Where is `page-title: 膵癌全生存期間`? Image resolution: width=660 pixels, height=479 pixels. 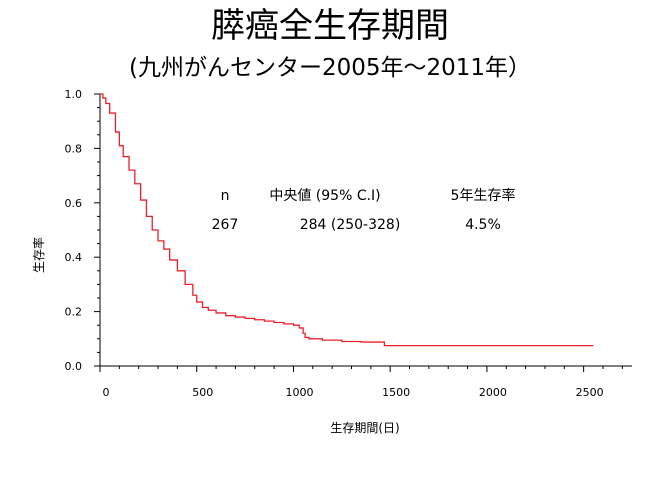
page-title: 膵癌全生存期間 is located at coordinates (330, 26).